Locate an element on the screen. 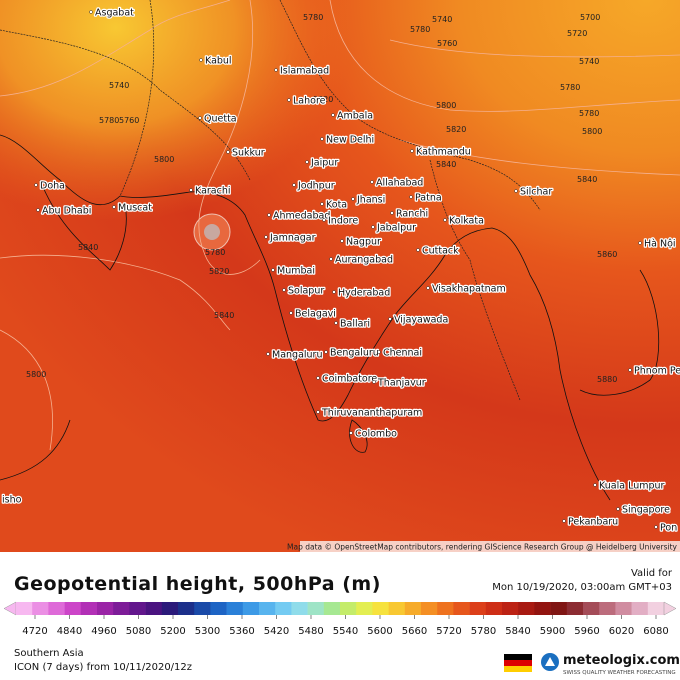 The height and width of the screenshot is (680, 680). city-label: Belagavi is located at coordinates (315, 314).